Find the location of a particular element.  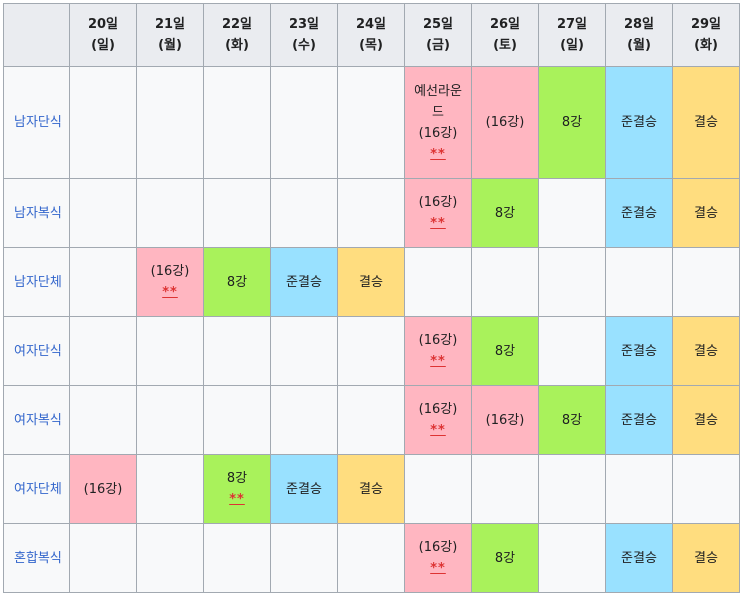

schedule-cell: (16강) is located at coordinates (505, 122).